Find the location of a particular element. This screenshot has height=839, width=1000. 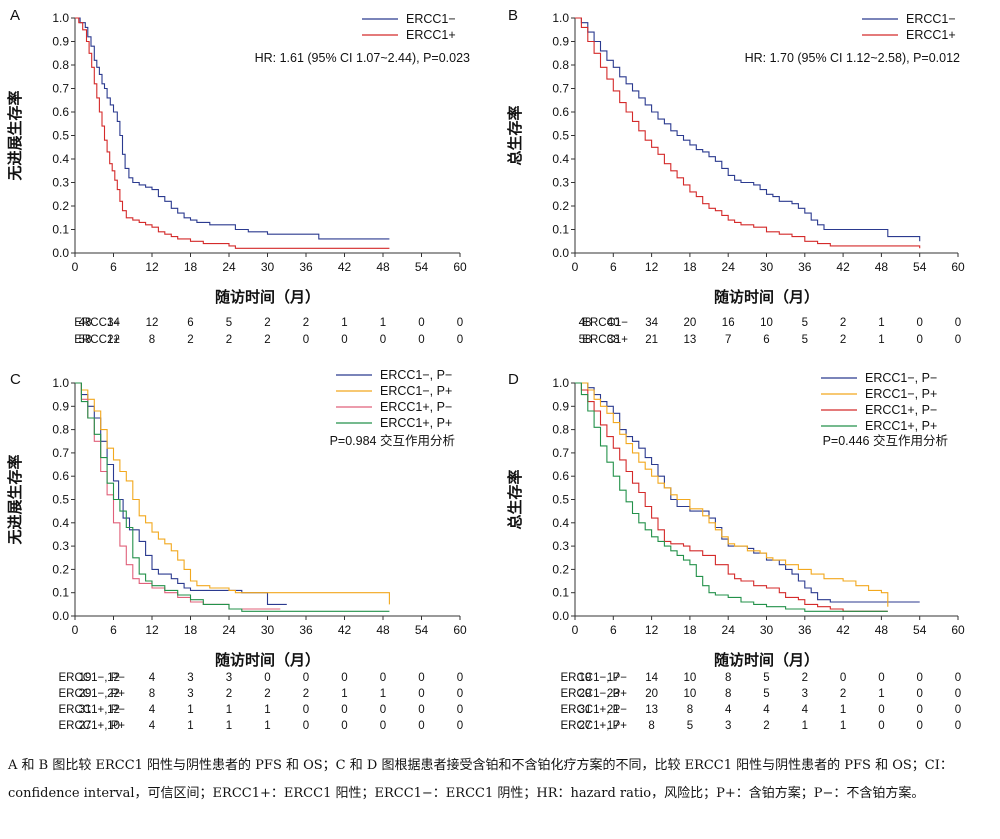

x-tick-label-d: 48 is located at coordinates (882, 630).